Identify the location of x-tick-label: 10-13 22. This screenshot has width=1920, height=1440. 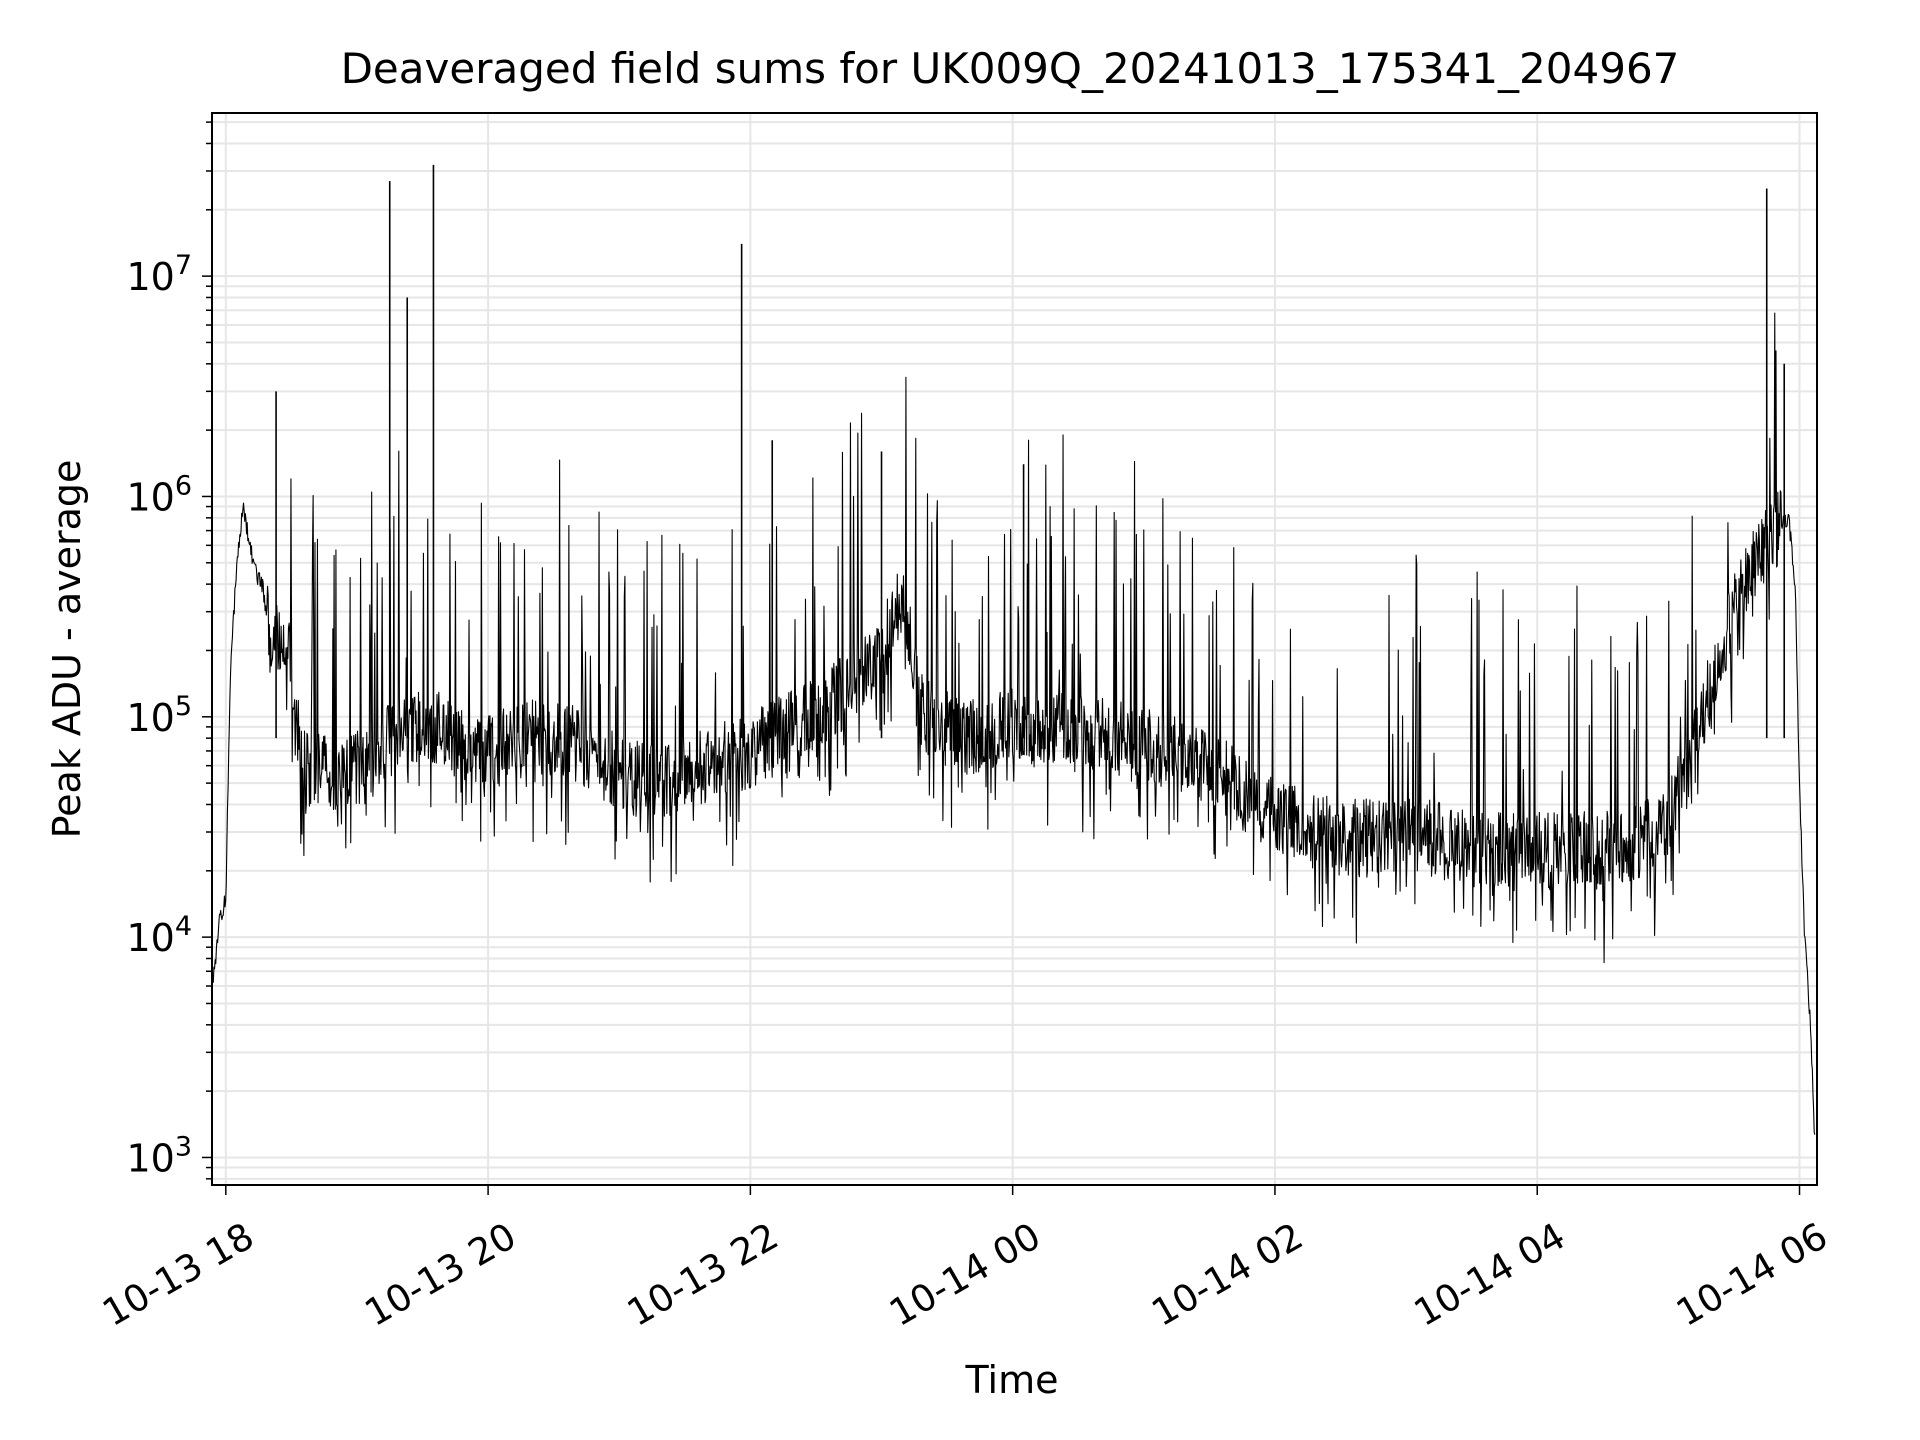
(703, 1274).